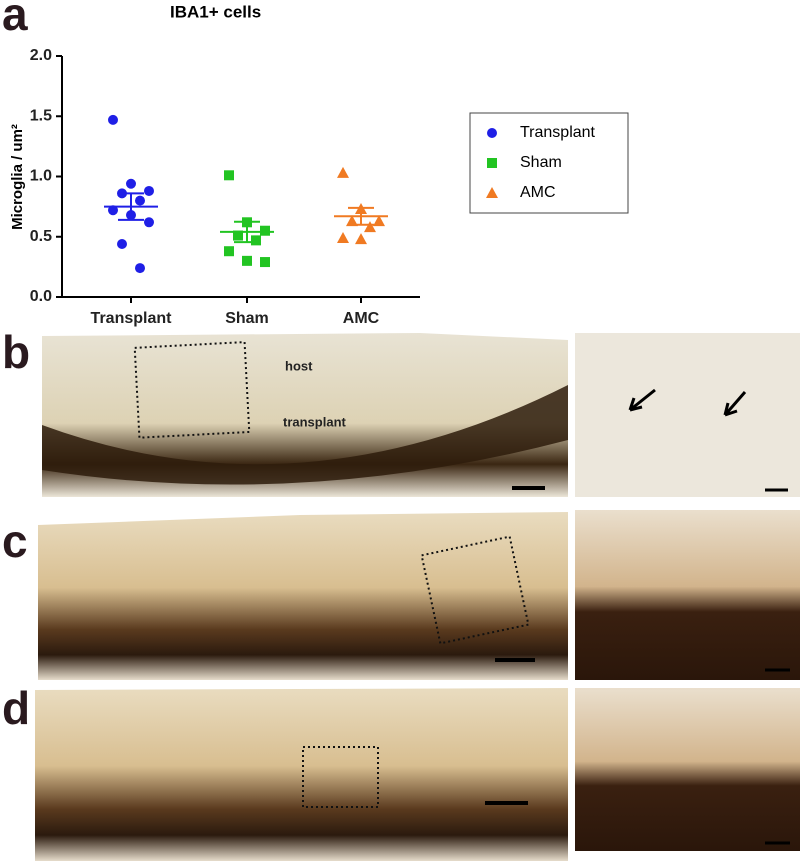 The width and height of the screenshot is (800, 861). I want to click on image-label: transplant, so click(315, 421).